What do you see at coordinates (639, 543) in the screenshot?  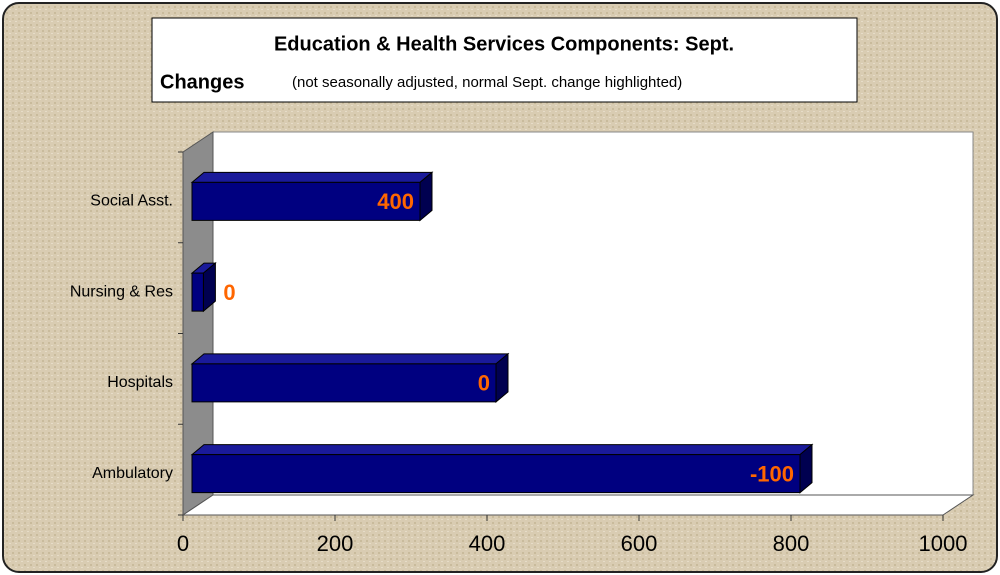 I see `x-tick-label: 600` at bounding box center [639, 543].